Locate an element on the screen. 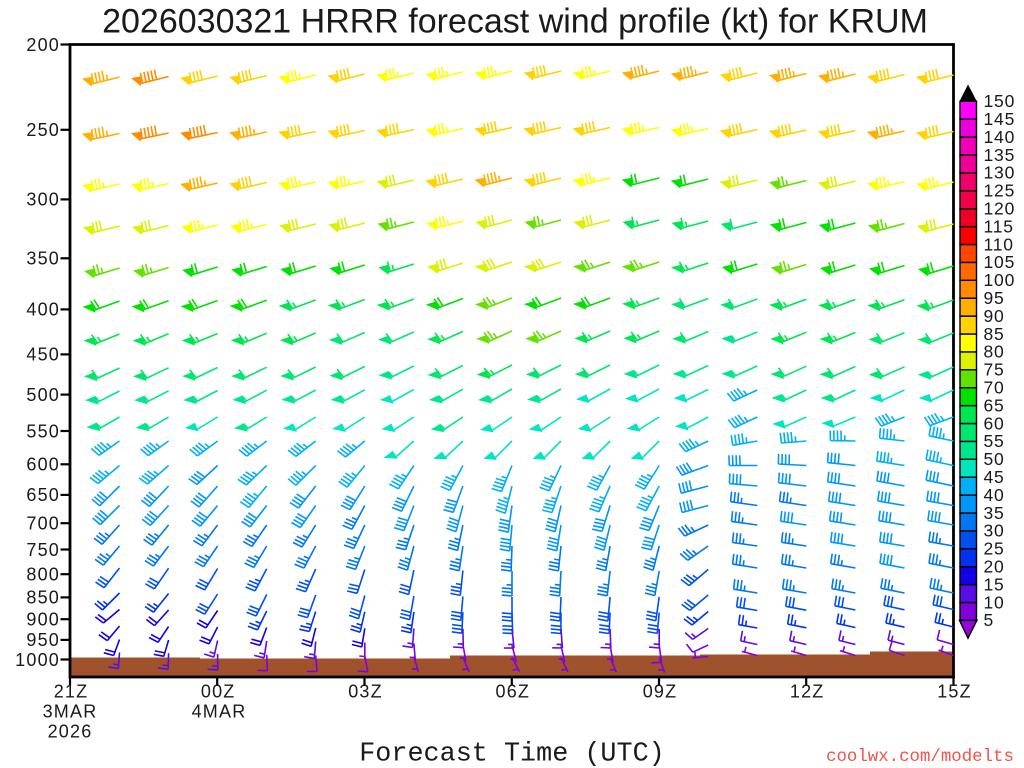 The height and width of the screenshot is (768, 1024). svg-text: 25 is located at coordinates (994, 549).